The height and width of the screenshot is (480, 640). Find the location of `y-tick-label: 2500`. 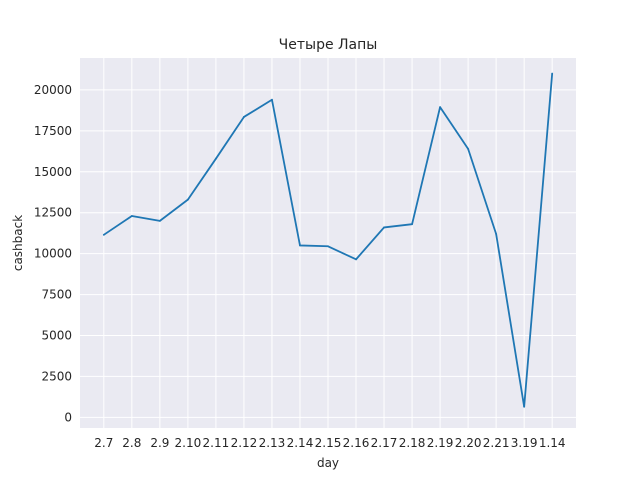

y-tick-label: 2500 is located at coordinates (56, 376).